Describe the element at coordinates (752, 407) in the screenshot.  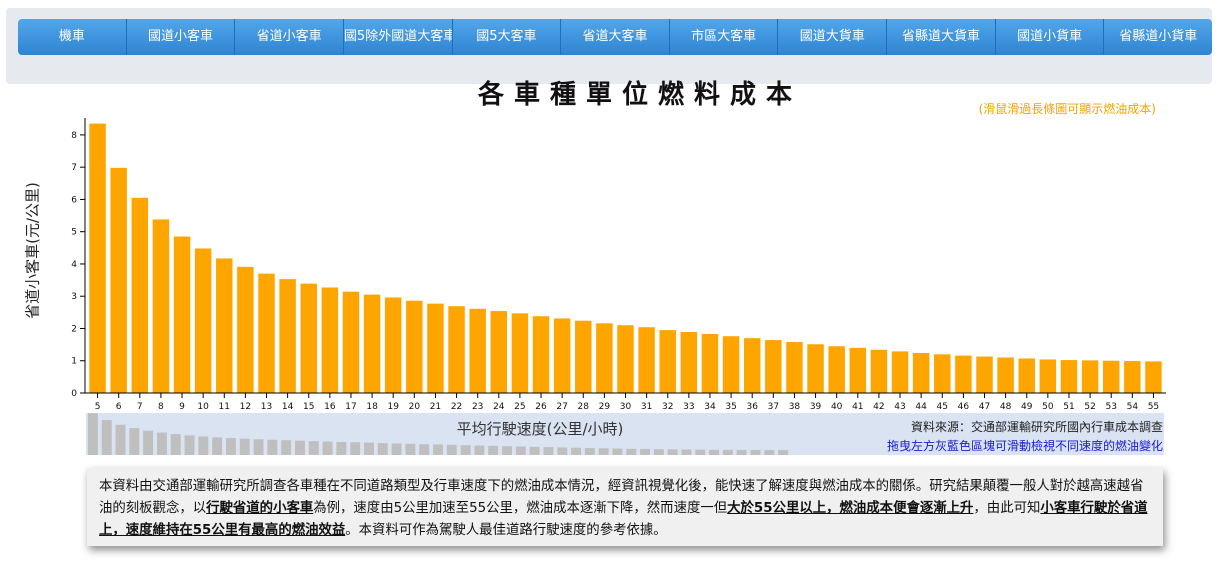
I see `x-tick-label: 36` at that location.